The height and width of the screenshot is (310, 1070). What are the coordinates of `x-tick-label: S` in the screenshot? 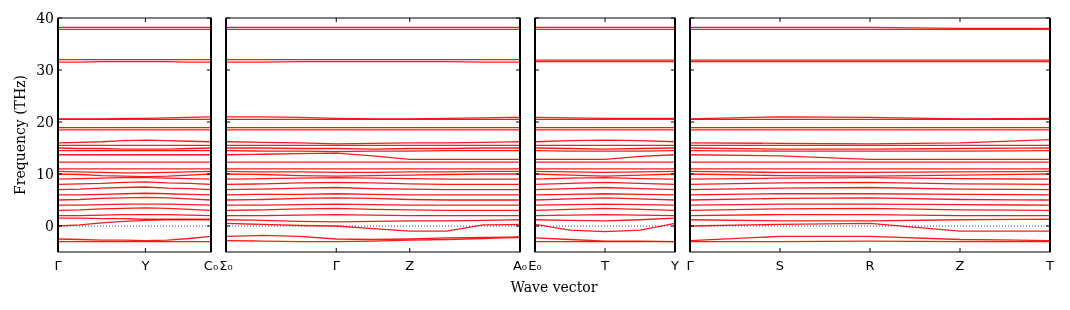 It's located at (780, 265).